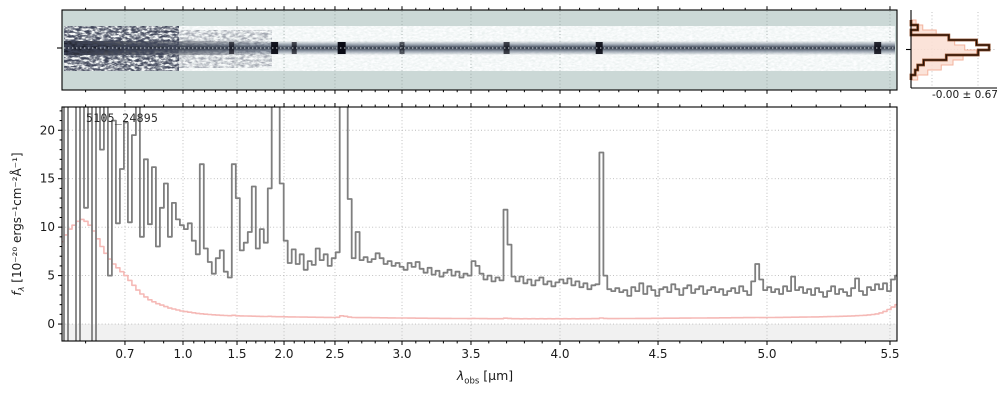 The height and width of the screenshot is (400, 1000). Describe the element at coordinates (889, 354) in the screenshot. I see `svg-text: 5.5` at that location.